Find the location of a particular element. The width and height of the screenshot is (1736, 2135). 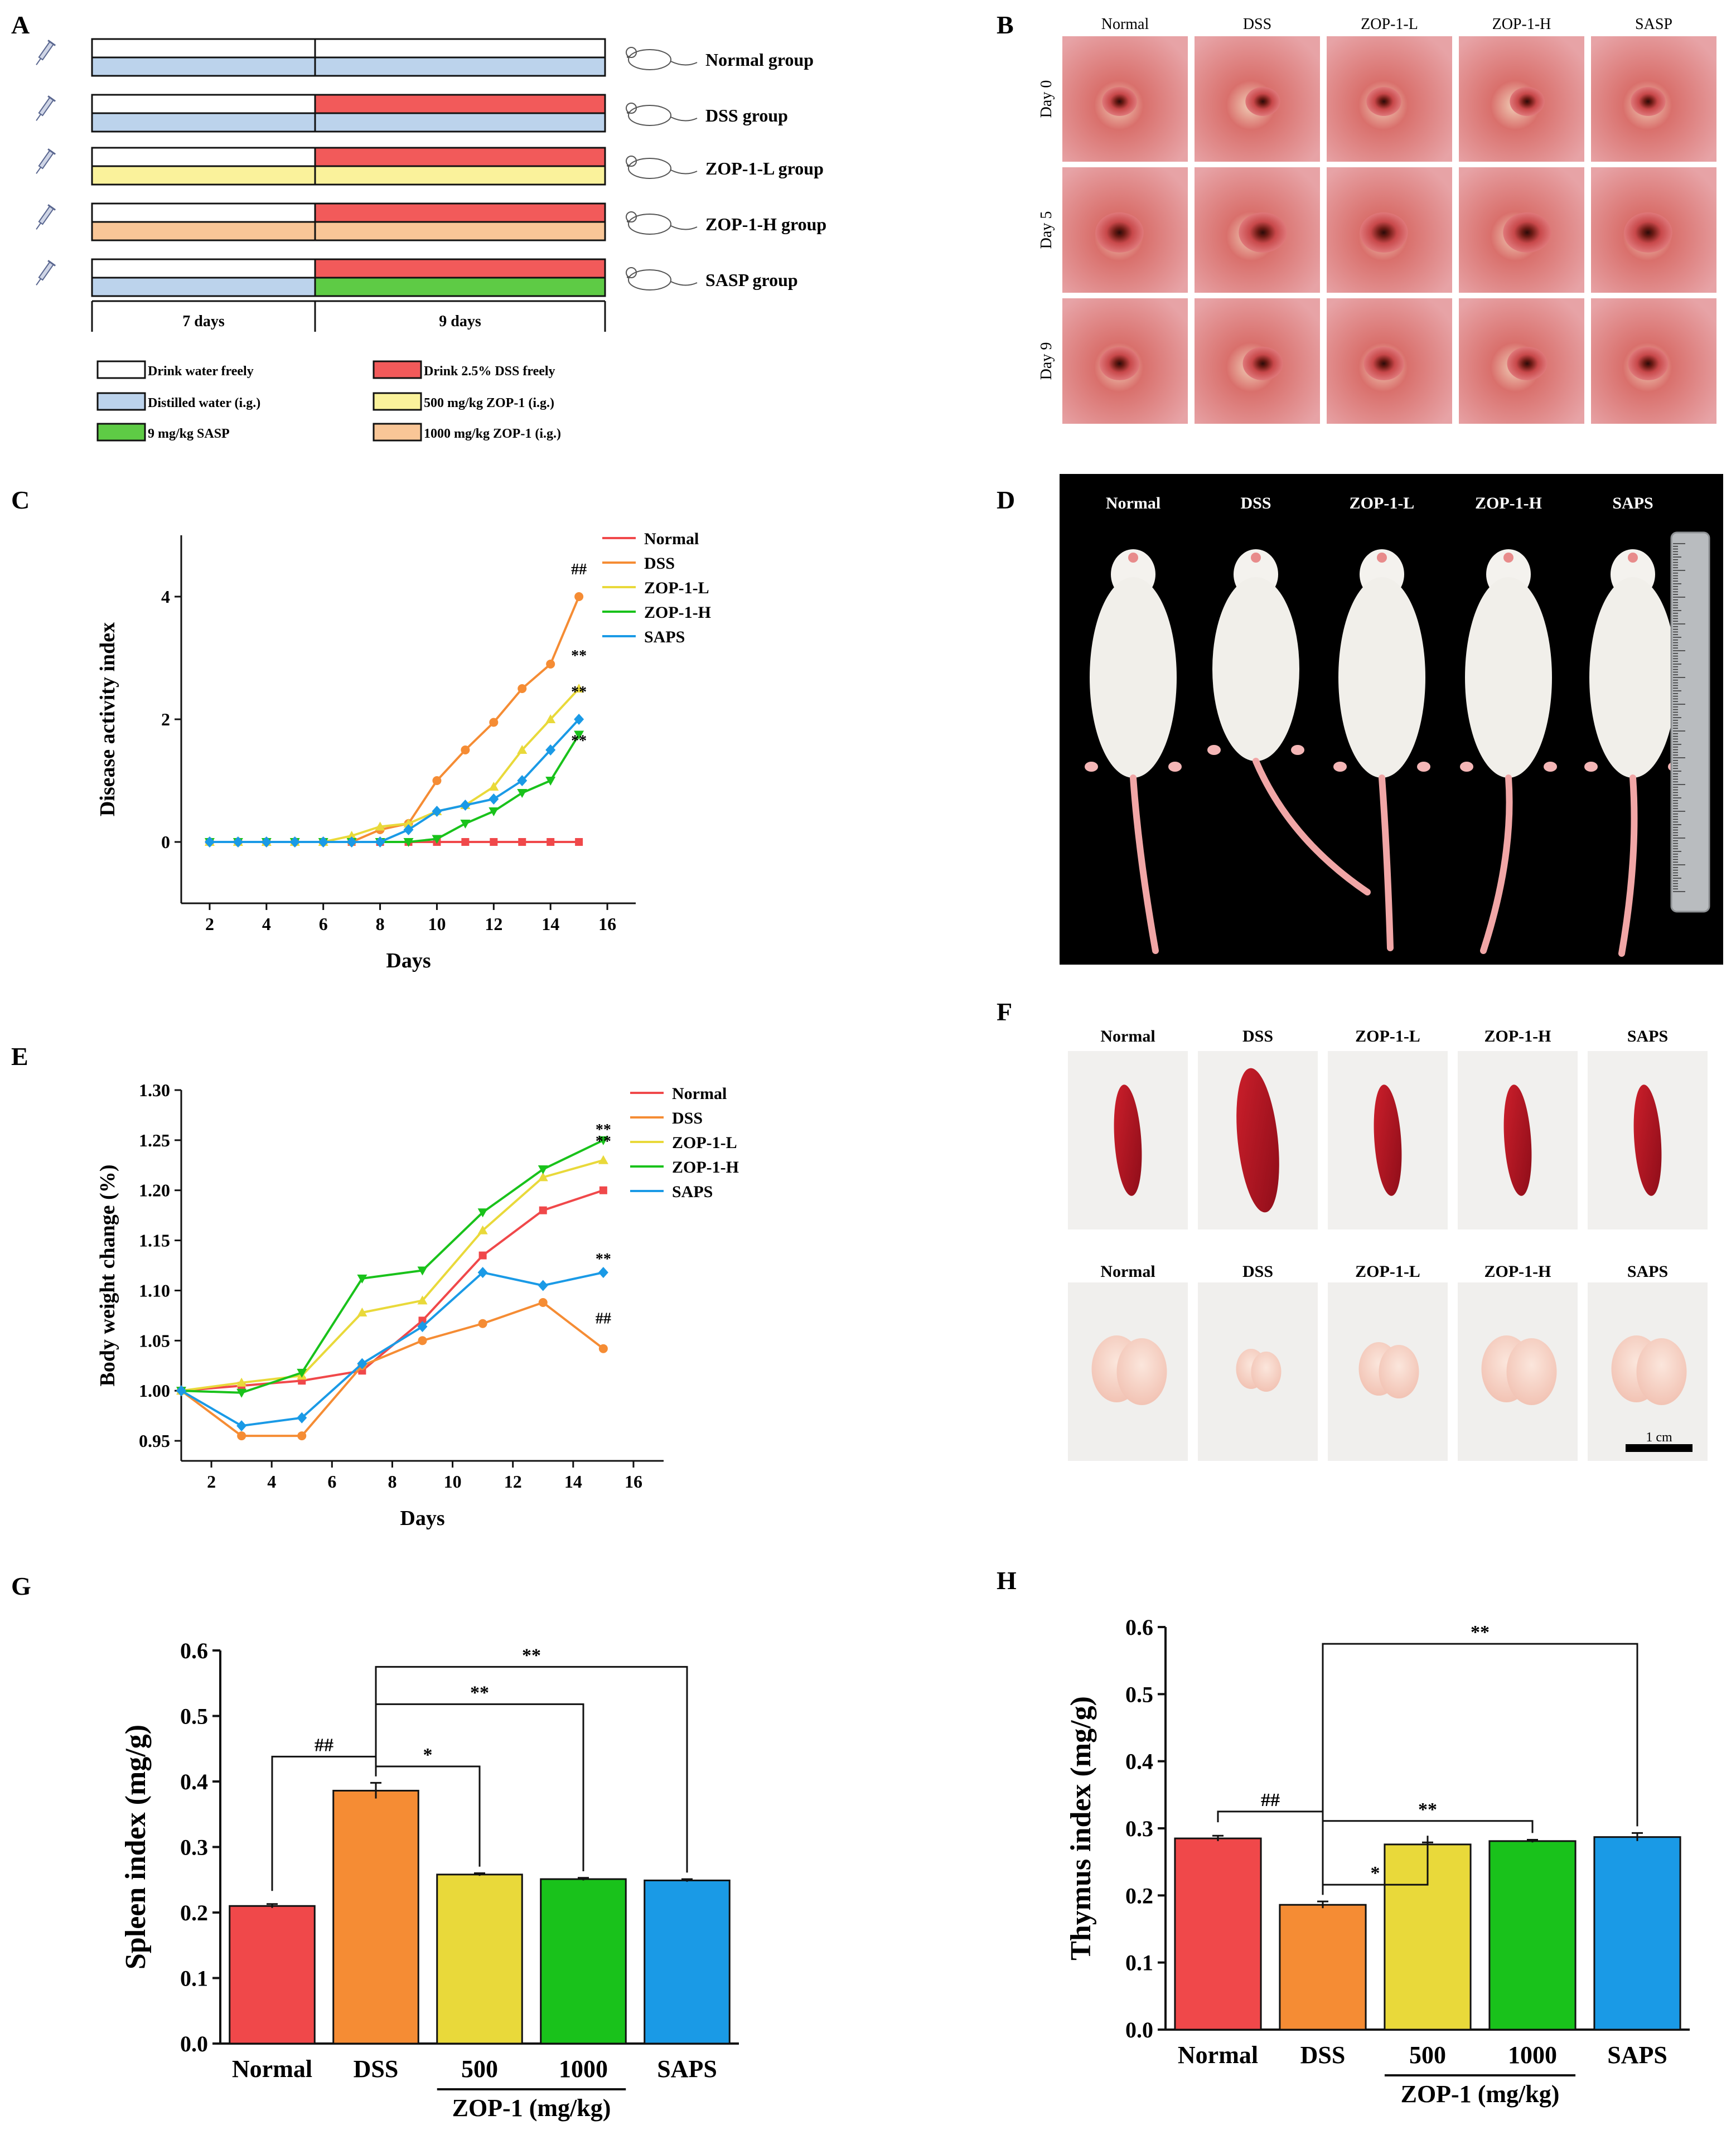

y-tick-label: 0.3 is located at coordinates (1139, 1828).